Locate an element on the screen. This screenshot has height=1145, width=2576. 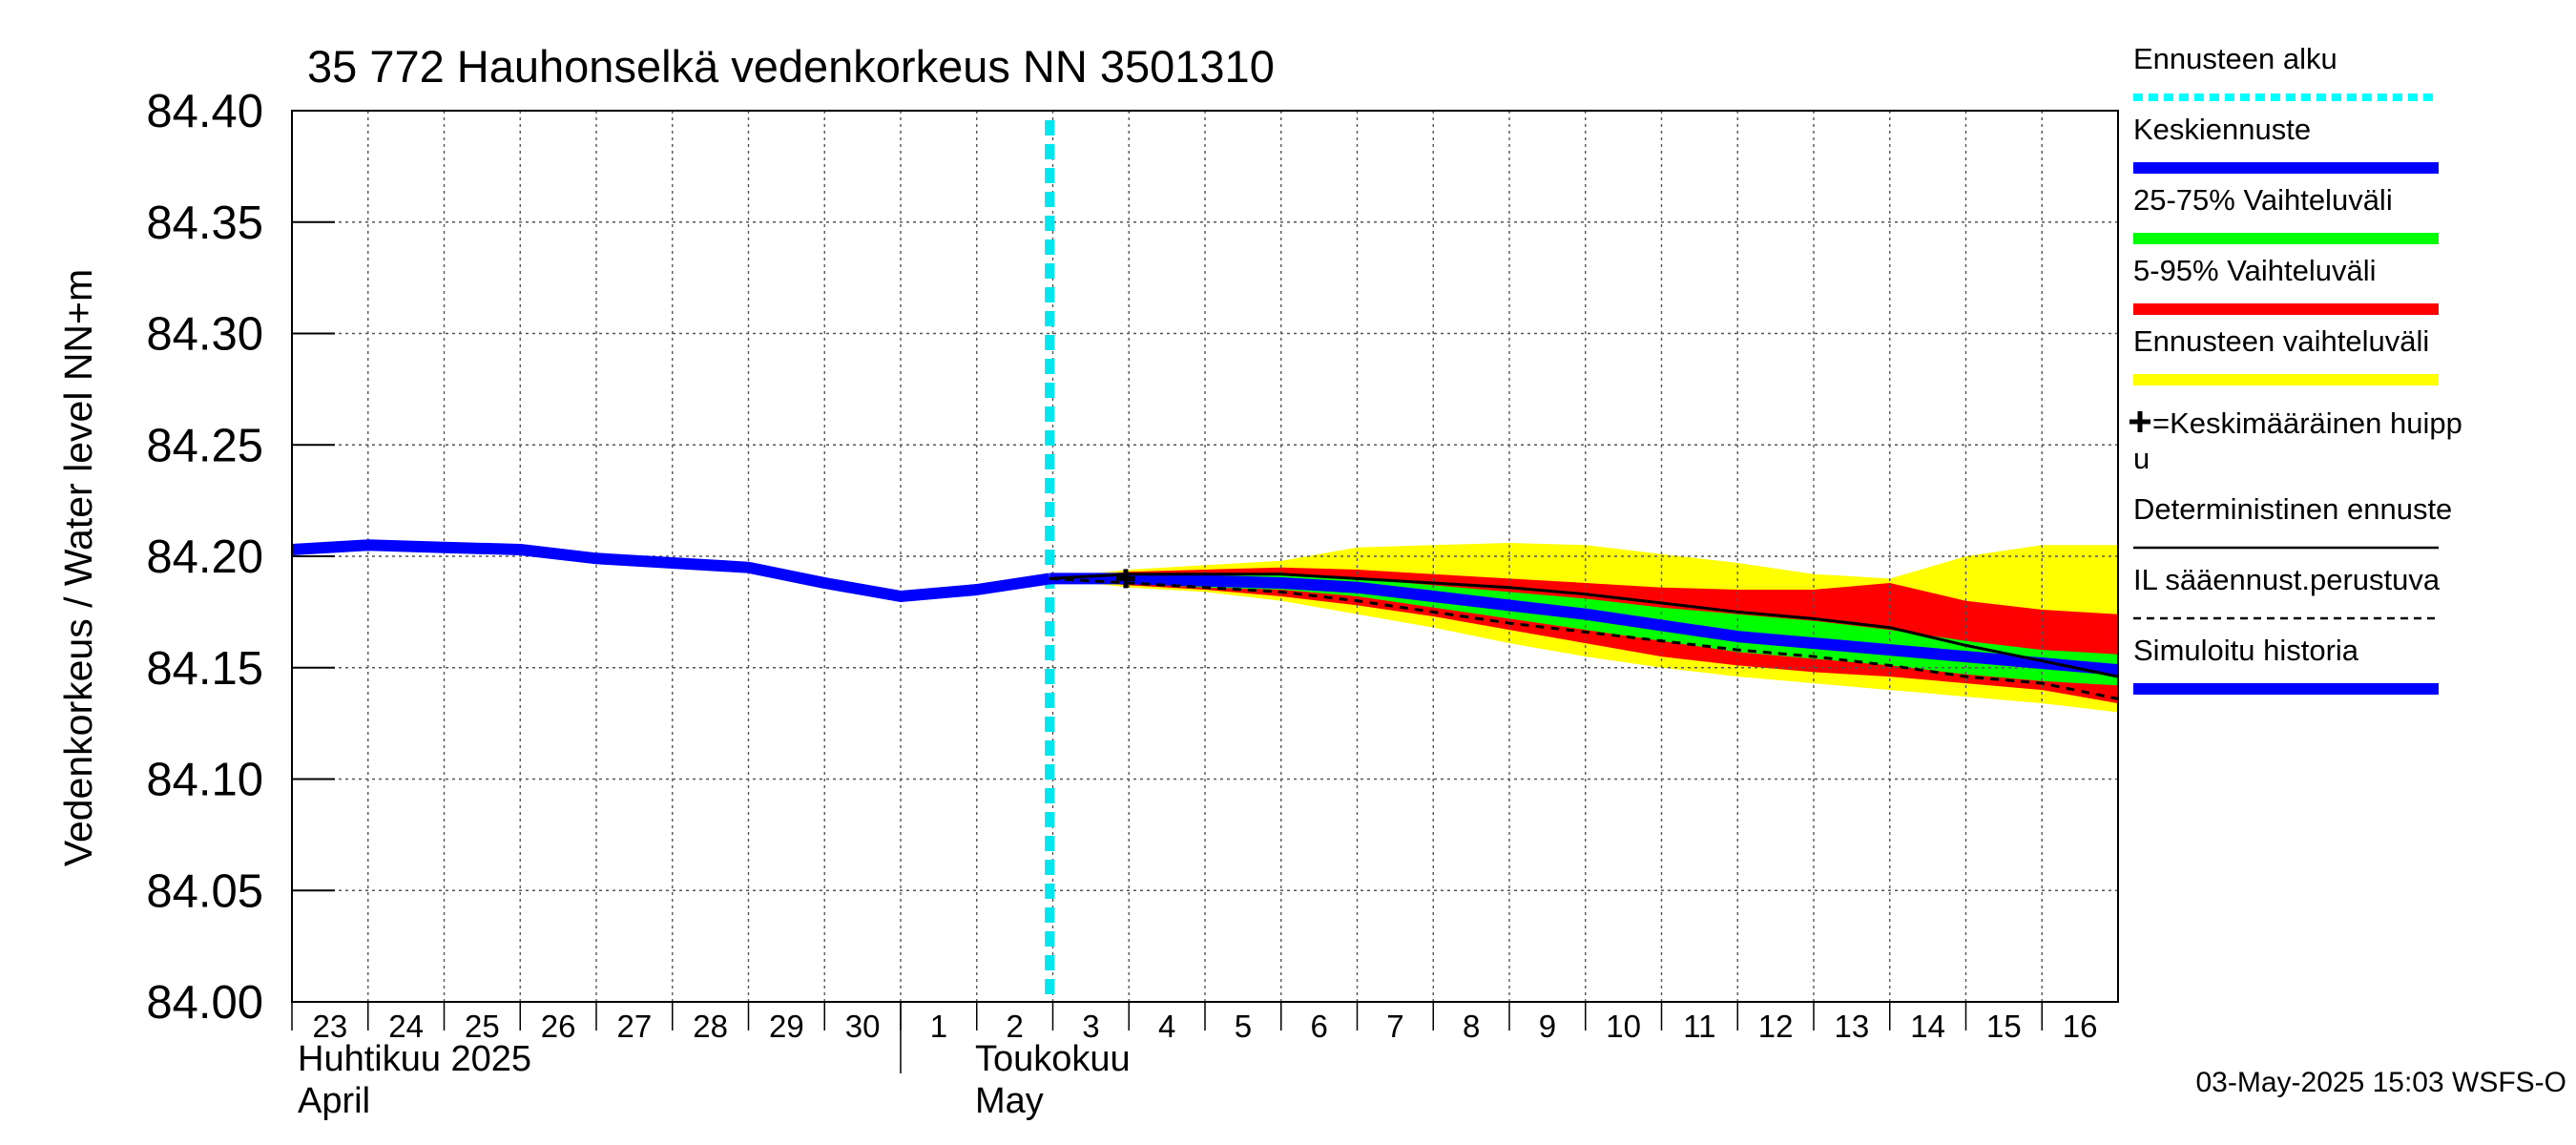
x-day-label: 3 is located at coordinates (1090, 1026).